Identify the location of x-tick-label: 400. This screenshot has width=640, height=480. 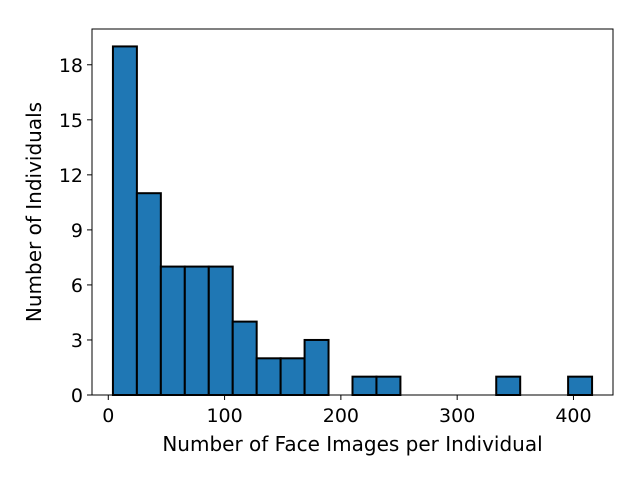
(573, 416).